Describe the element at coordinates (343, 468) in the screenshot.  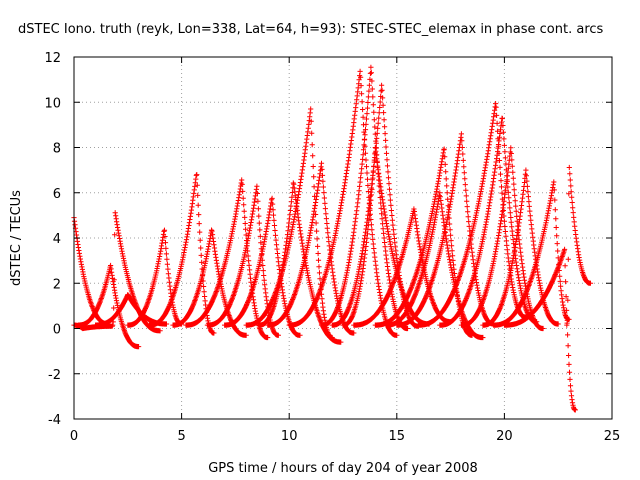
I see `x-axis-label: GPS time / hours of day 204 of year 2008` at that location.